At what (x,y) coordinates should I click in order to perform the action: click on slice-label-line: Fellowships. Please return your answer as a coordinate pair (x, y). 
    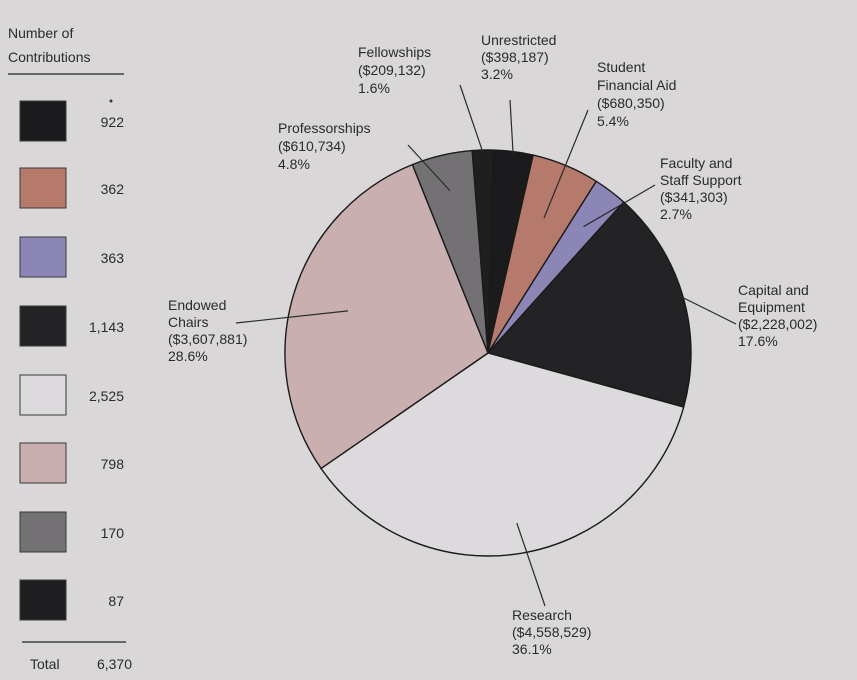
    Looking at the image, I should click on (394, 52).